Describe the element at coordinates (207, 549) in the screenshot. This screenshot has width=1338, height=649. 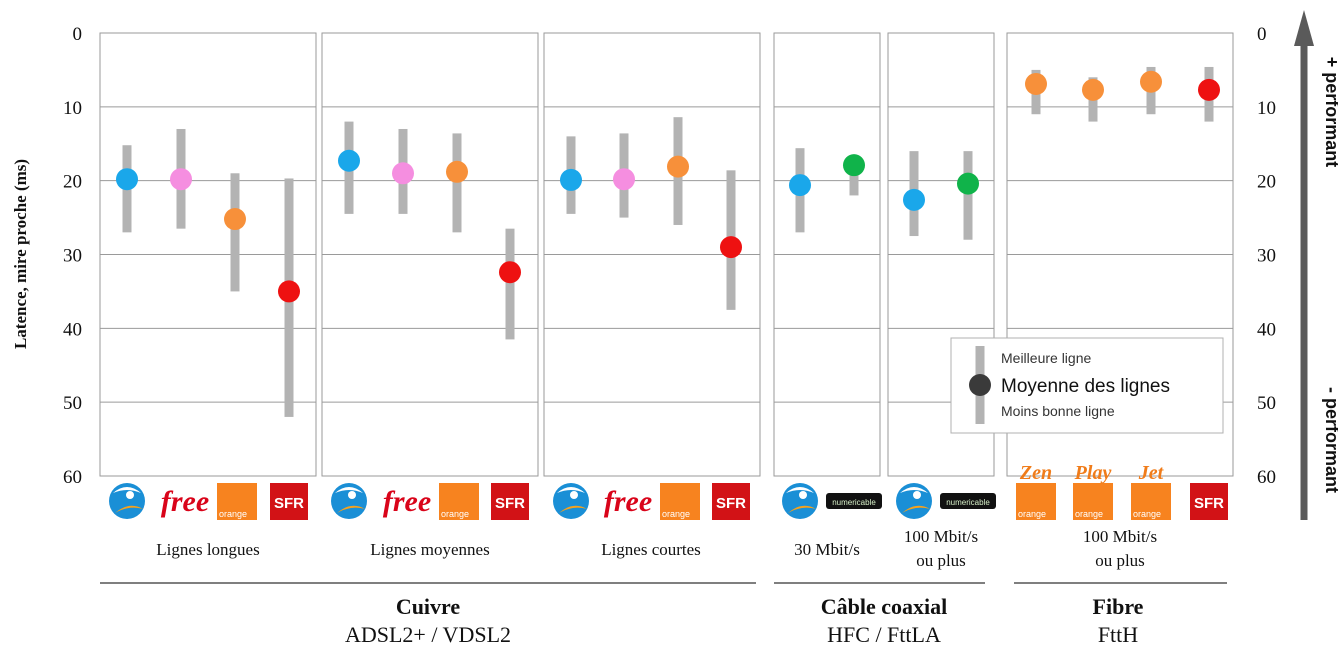
I see `panel-label: Lignes longues` at that location.